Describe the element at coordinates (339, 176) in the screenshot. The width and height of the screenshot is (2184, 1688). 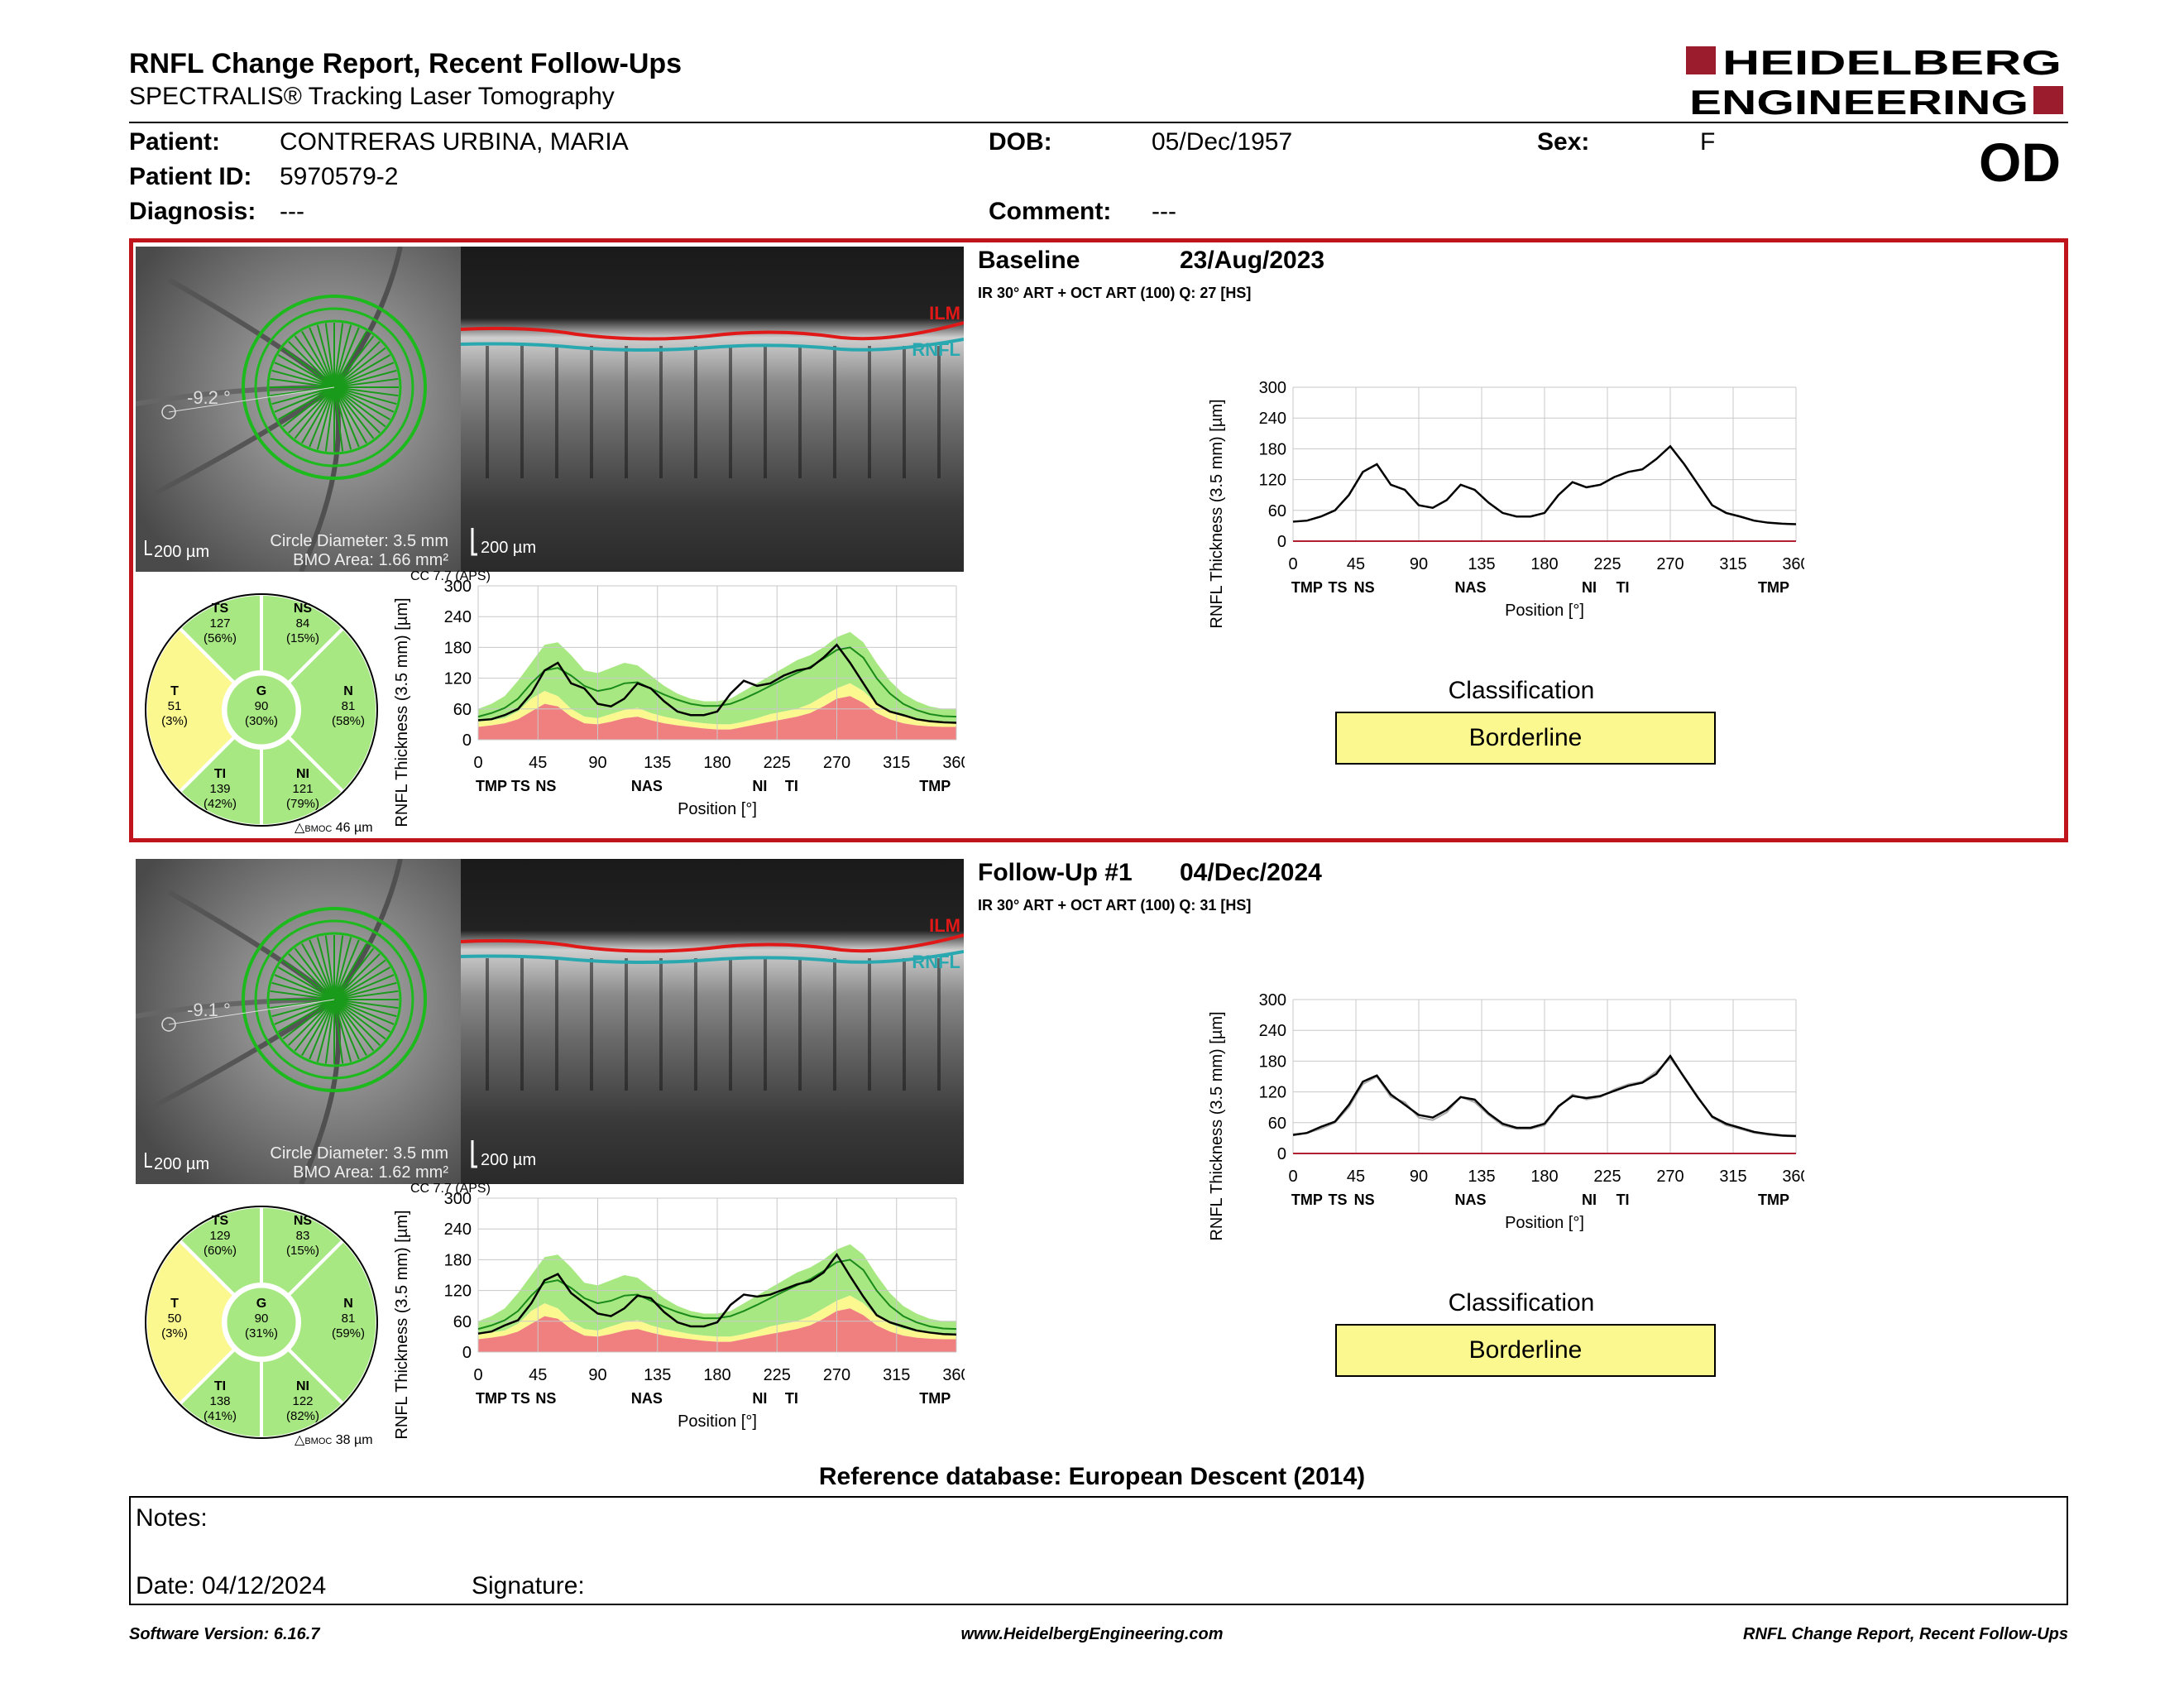
I see `patient-id-value: 5970579-2` at that location.